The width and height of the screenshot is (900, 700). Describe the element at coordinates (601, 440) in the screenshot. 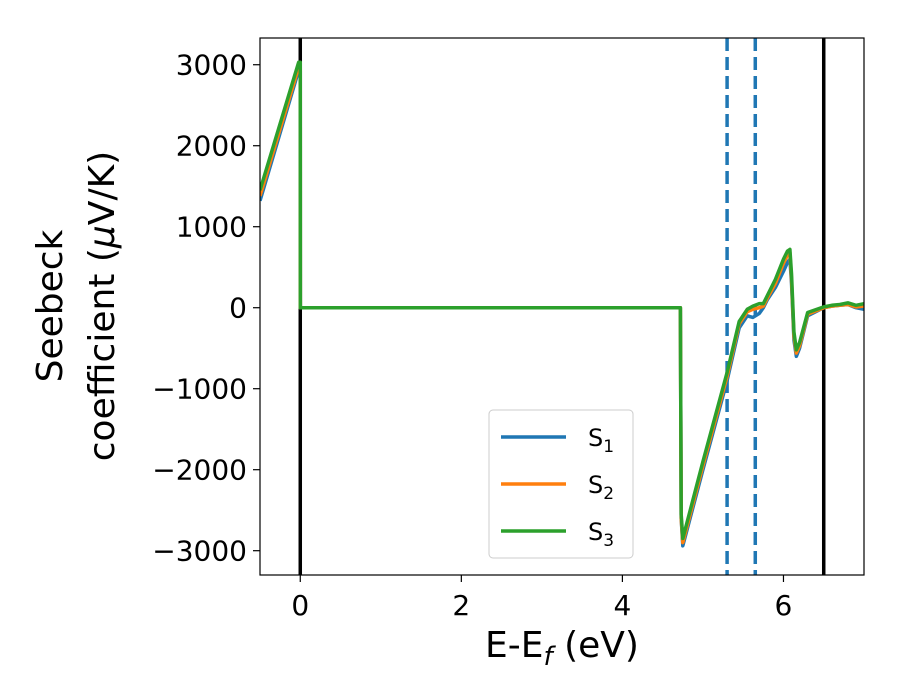

I see `legend-label-s1: S1` at that location.